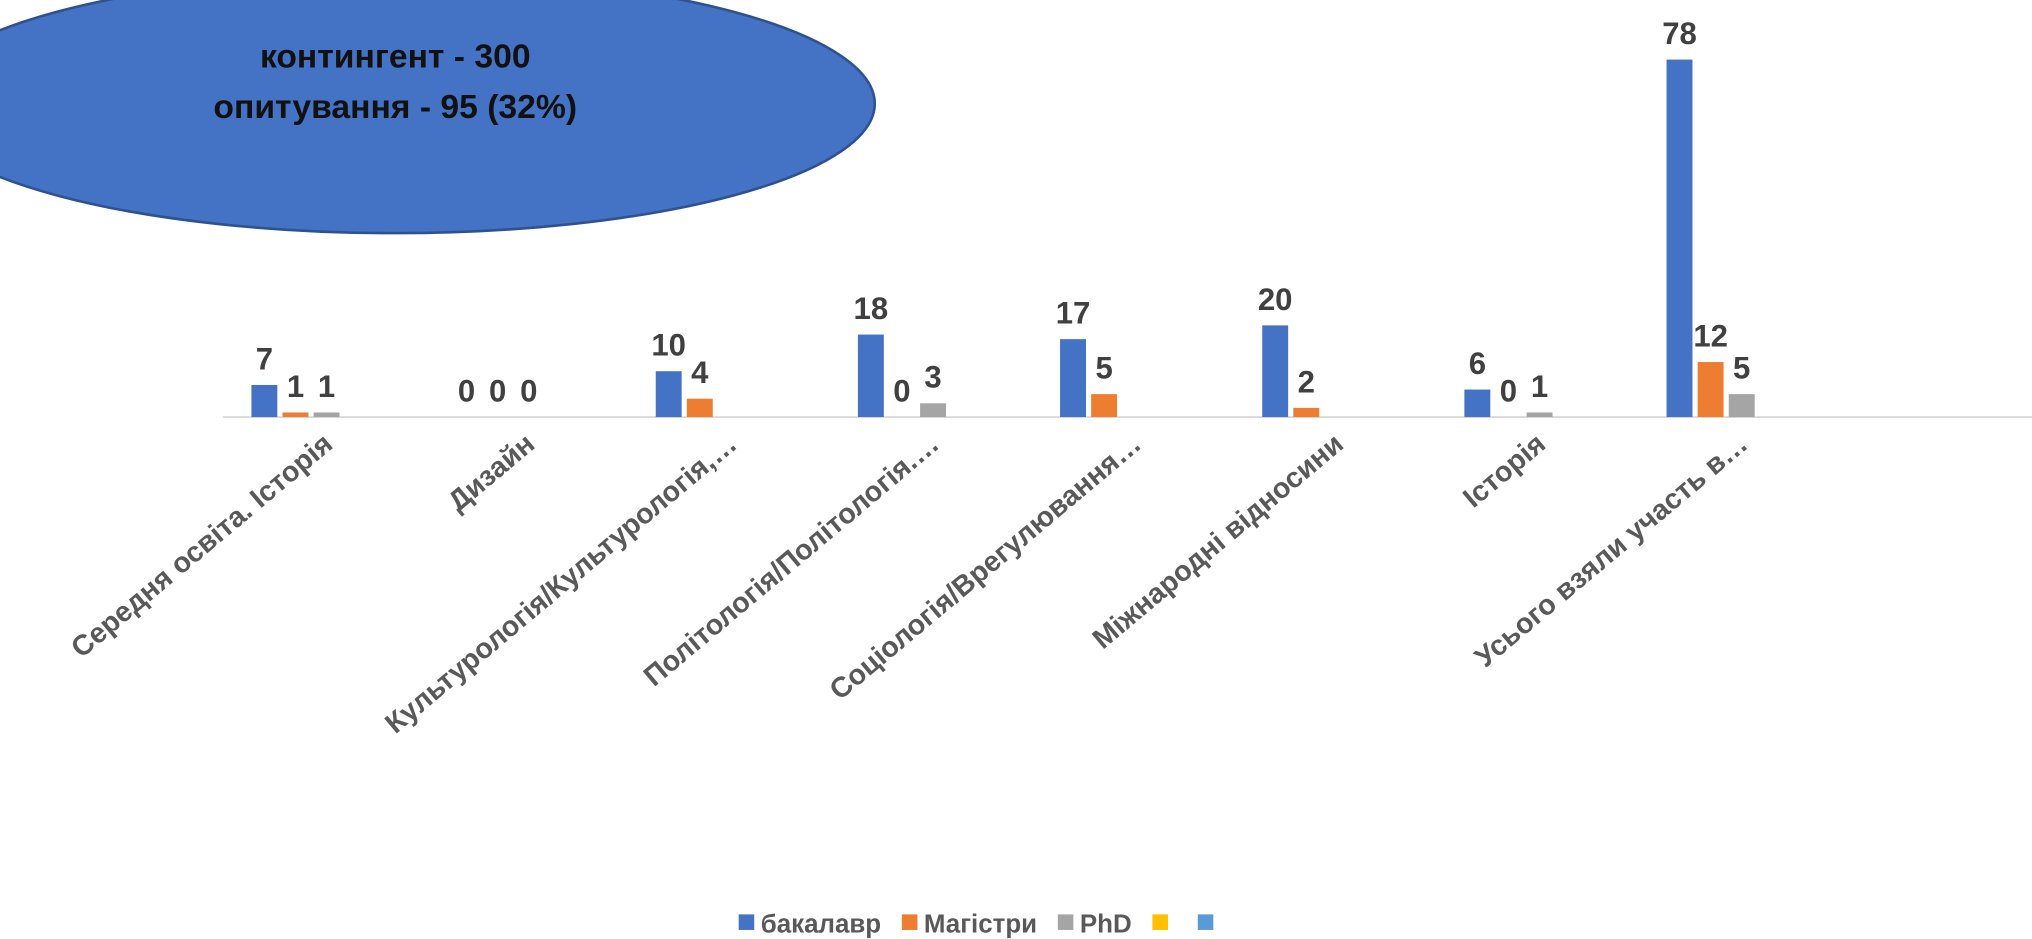 The width and height of the screenshot is (2032, 939). What do you see at coordinates (668, 345) in the screenshot?
I see `data-label: 10` at bounding box center [668, 345].